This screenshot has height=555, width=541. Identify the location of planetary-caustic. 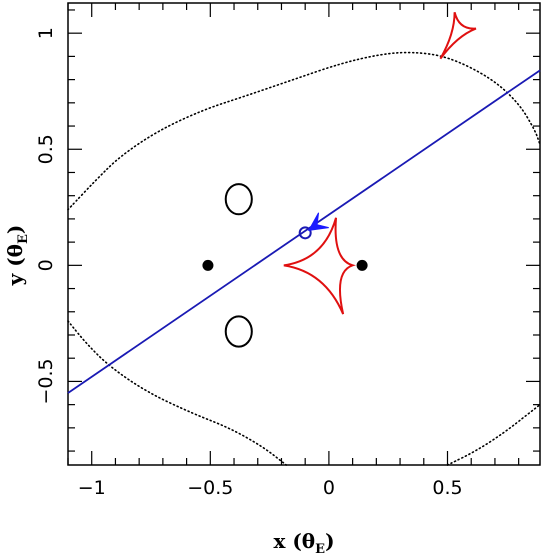
(458, 36).